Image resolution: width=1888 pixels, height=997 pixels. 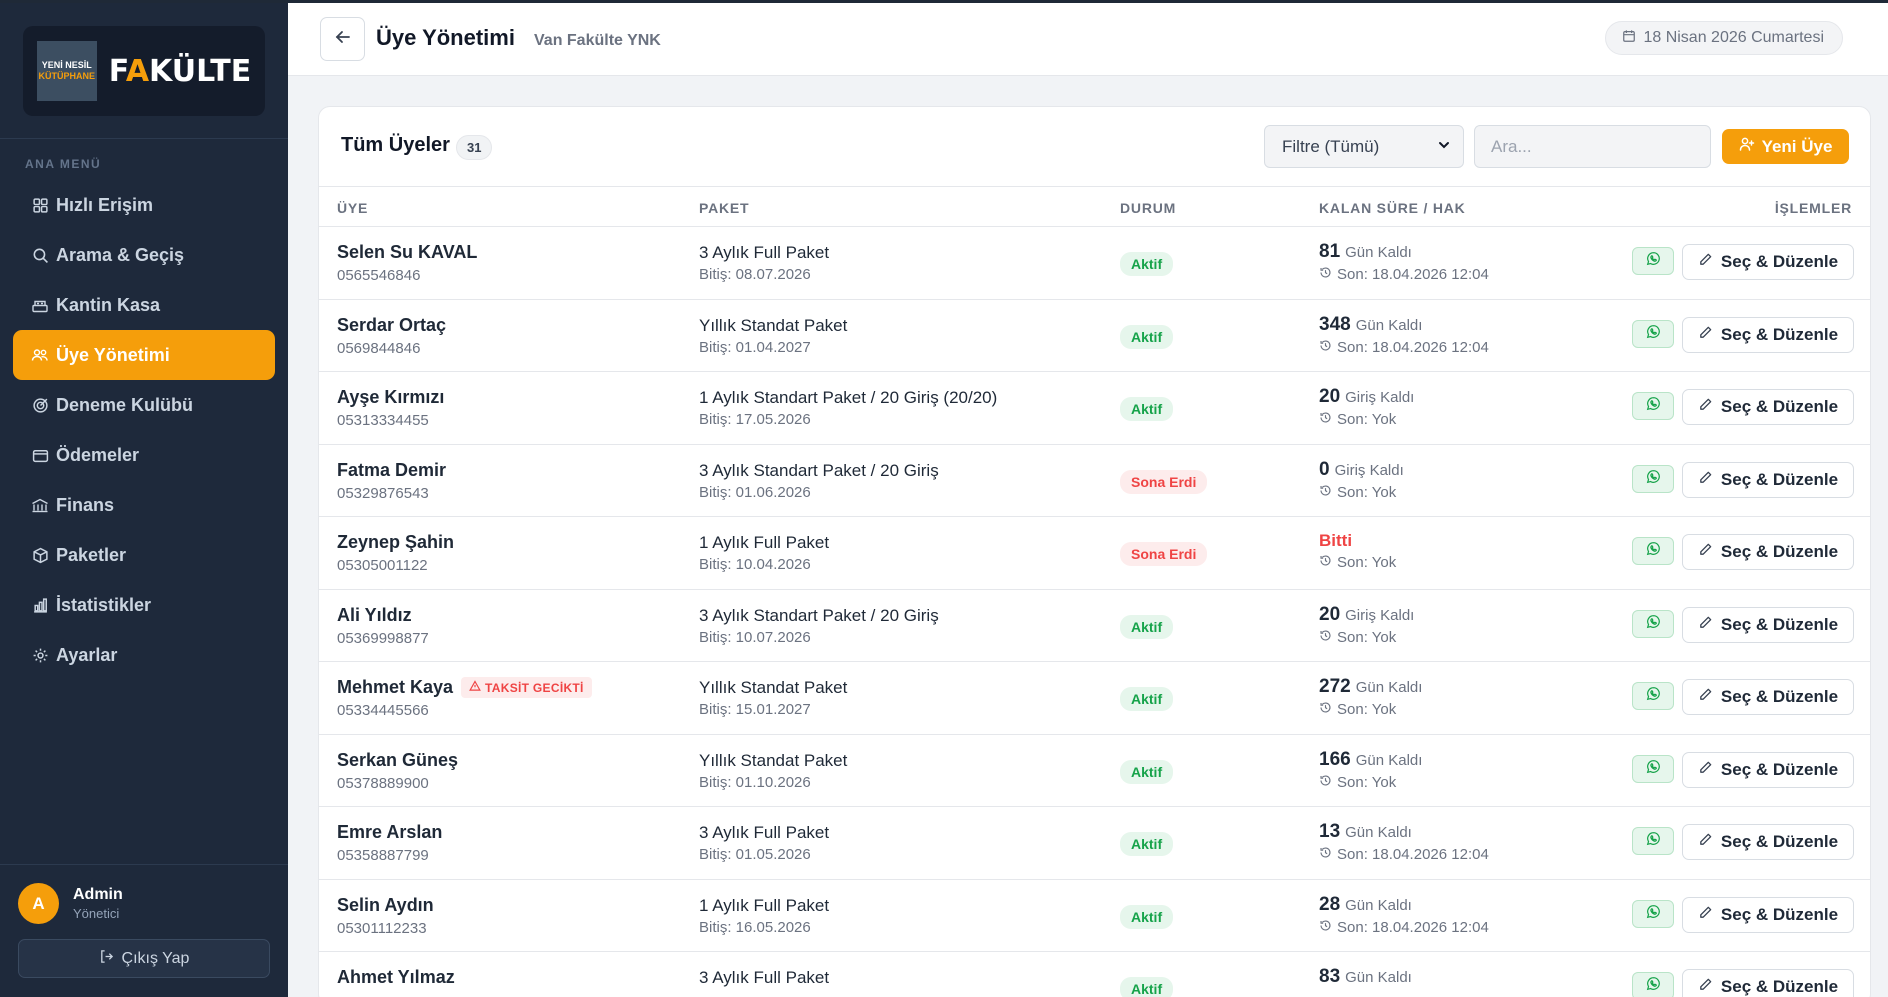 What do you see at coordinates (342, 39) in the screenshot?
I see `back-button` at bounding box center [342, 39].